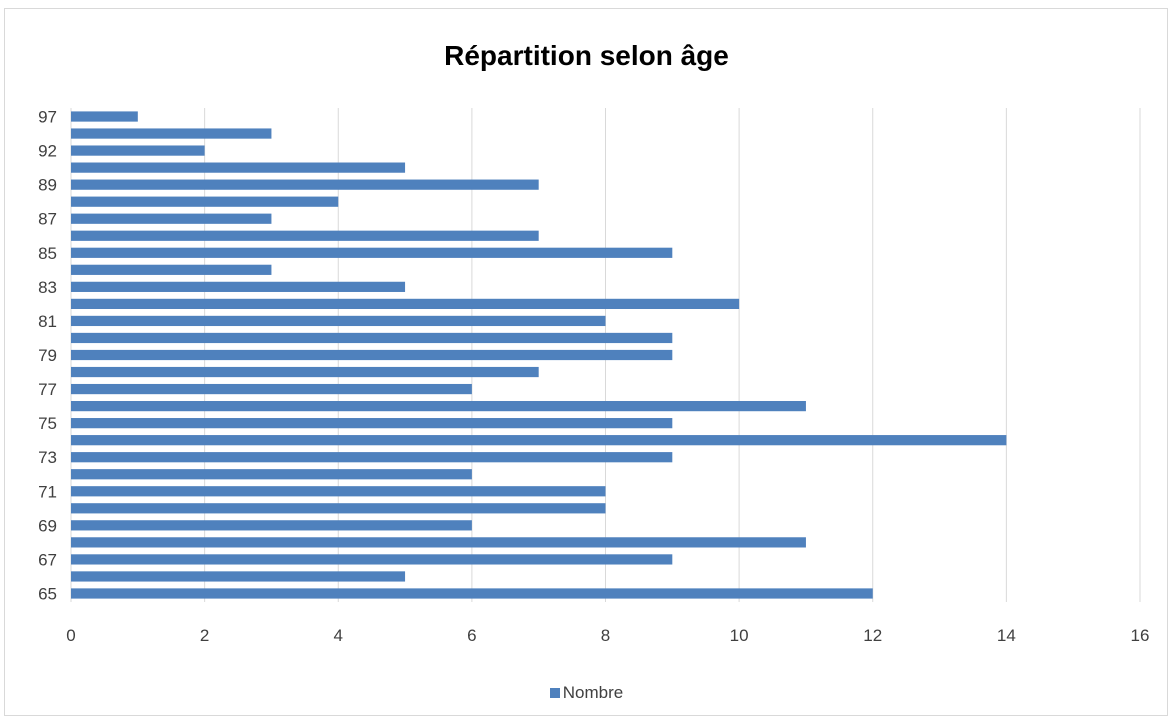  I want to click on y-tick-label: 73, so click(47, 457).